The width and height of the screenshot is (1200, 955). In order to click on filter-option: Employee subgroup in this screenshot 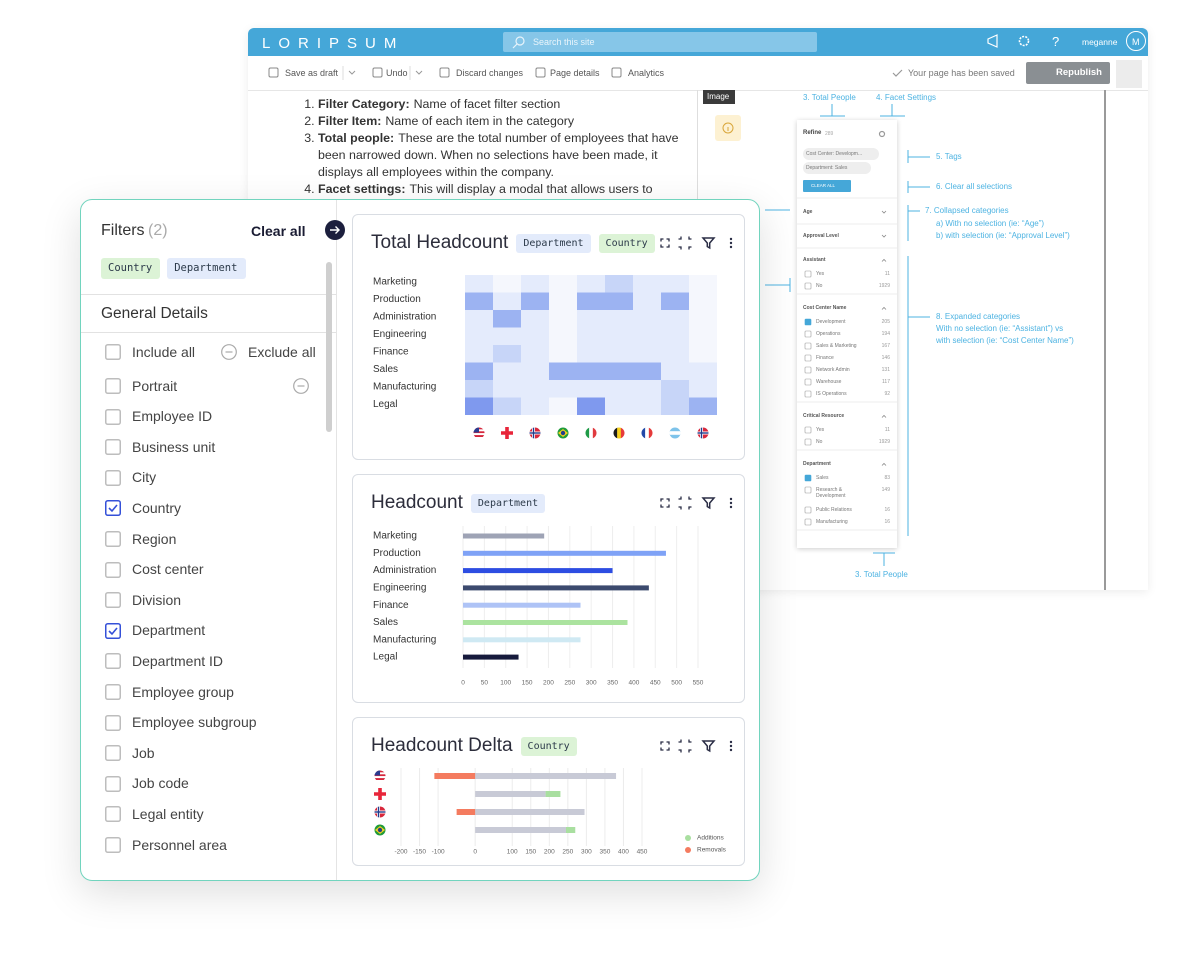, I will do `click(194, 722)`.